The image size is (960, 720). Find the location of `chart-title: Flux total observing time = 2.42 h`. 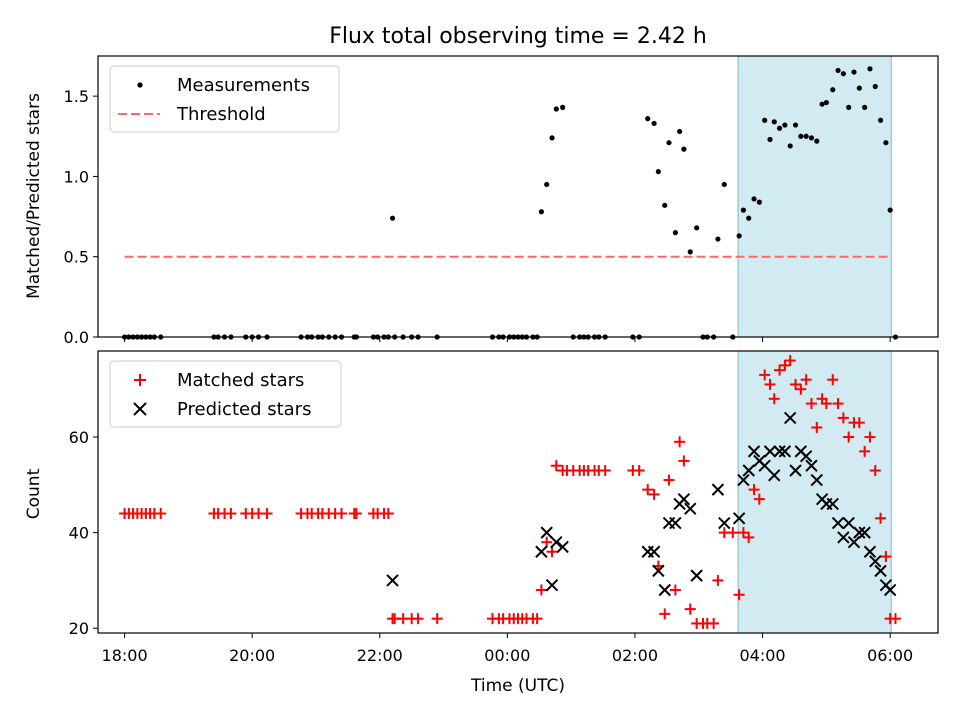

chart-title: Flux total observing time = 2.42 h is located at coordinates (518, 36).